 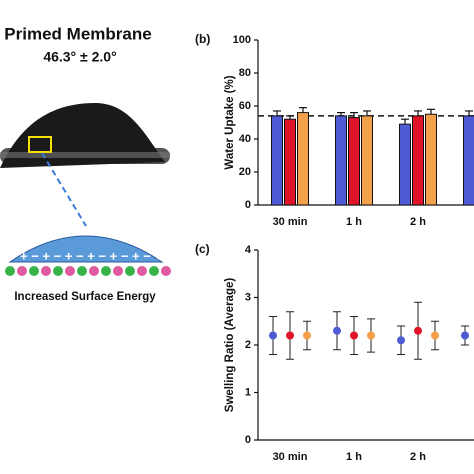 I want to click on y-tick-label: 4, so click(x=248, y=250).